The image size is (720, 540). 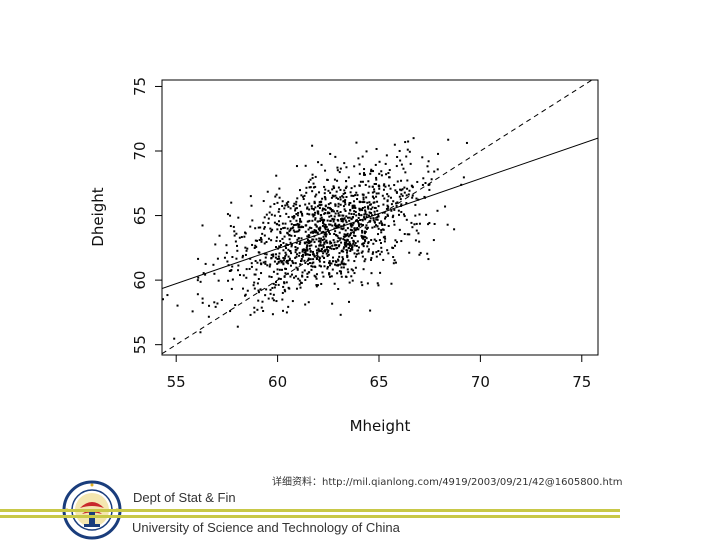 What do you see at coordinates (140, 280) in the screenshot?
I see `y-tick-label: 60` at bounding box center [140, 280].